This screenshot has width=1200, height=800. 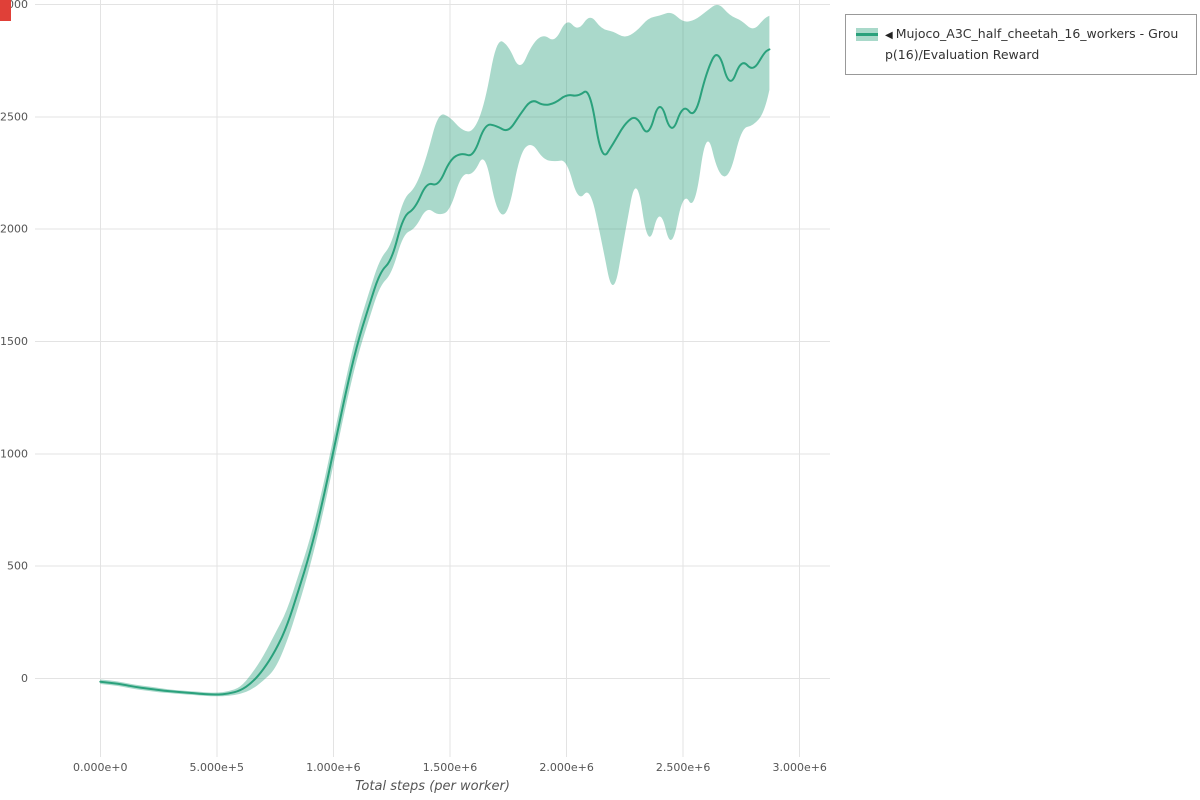 I want to click on y-tick-label: 1500, so click(x=14, y=341).